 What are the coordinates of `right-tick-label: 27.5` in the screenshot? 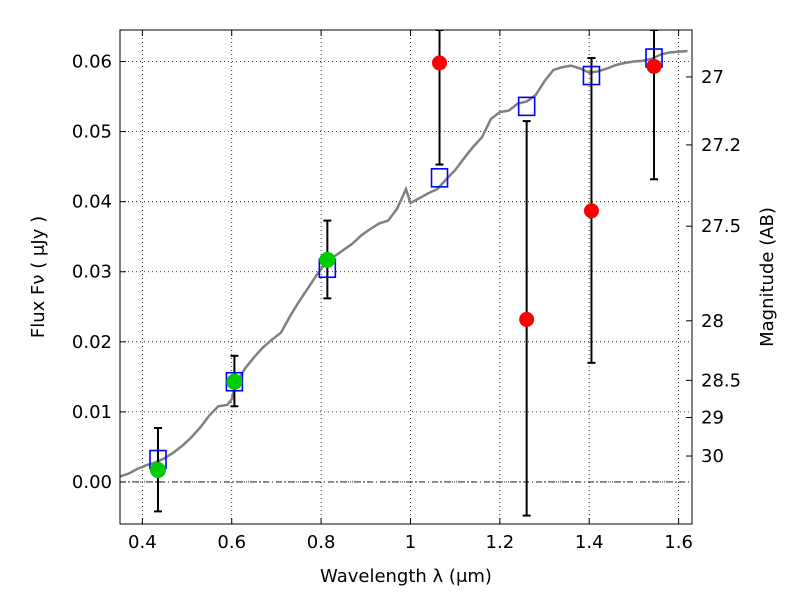 It's located at (721, 226).